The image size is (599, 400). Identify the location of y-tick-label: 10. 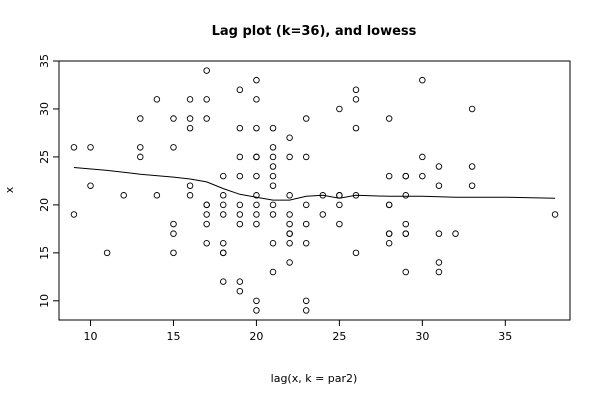
(44, 301).